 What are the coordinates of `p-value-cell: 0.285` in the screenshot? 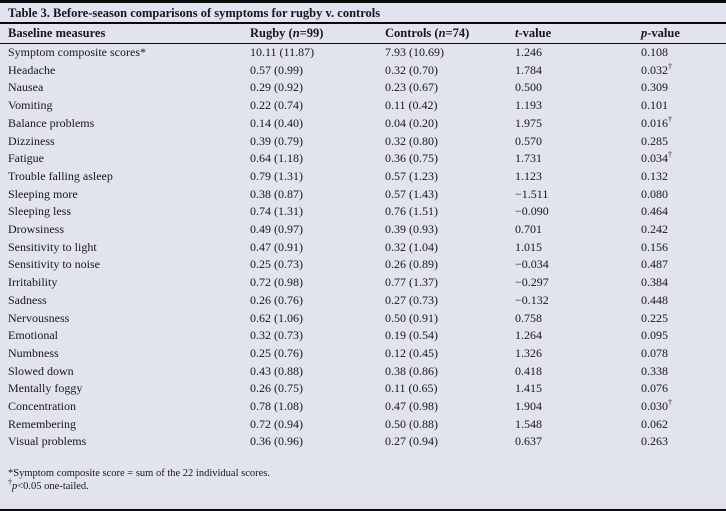 It's located at (654, 140).